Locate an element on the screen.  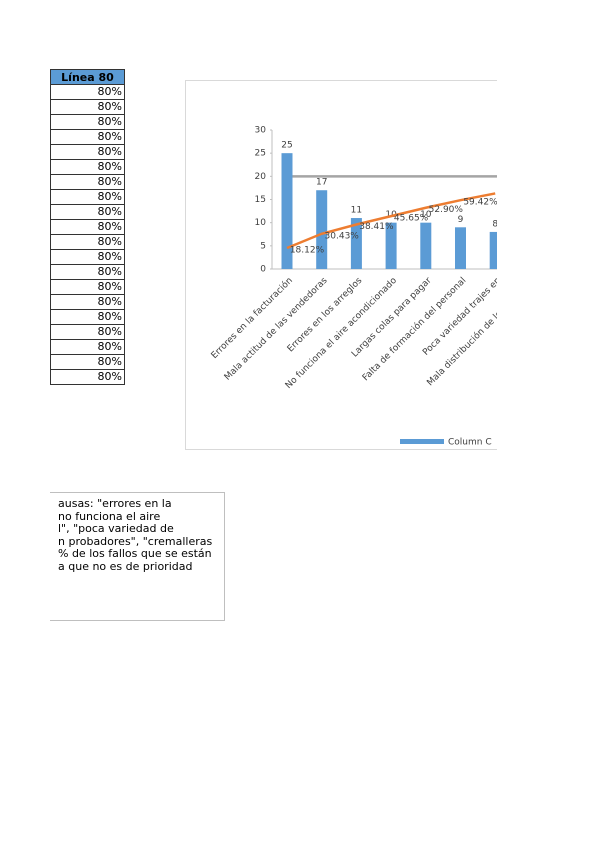
y-tick-label: 30 is located at coordinates (261, 131).